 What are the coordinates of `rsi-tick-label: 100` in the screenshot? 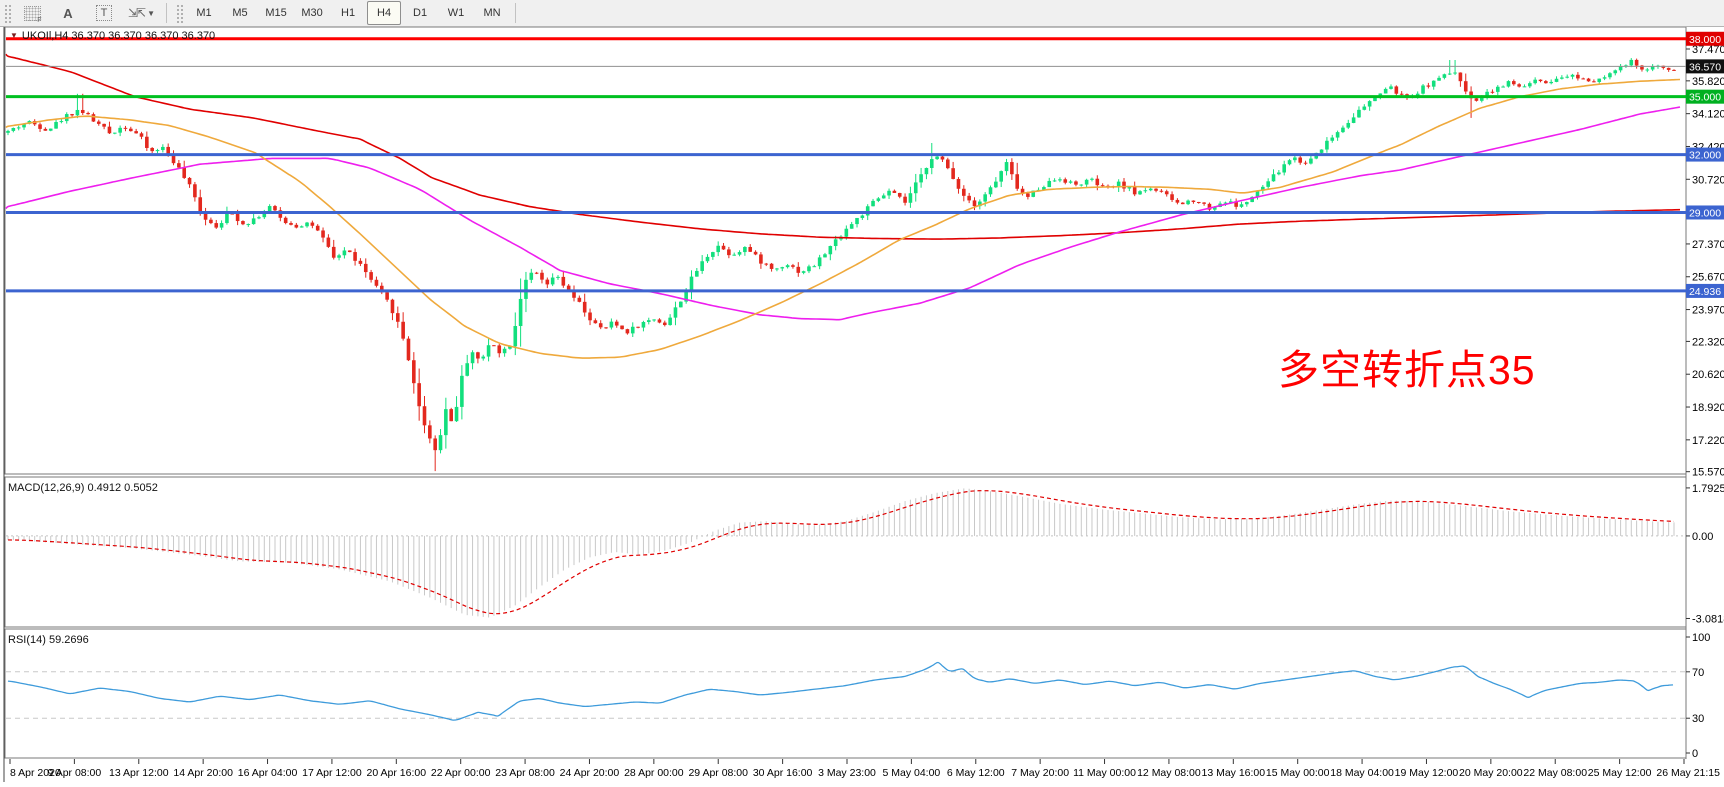 It's located at (1701, 638).